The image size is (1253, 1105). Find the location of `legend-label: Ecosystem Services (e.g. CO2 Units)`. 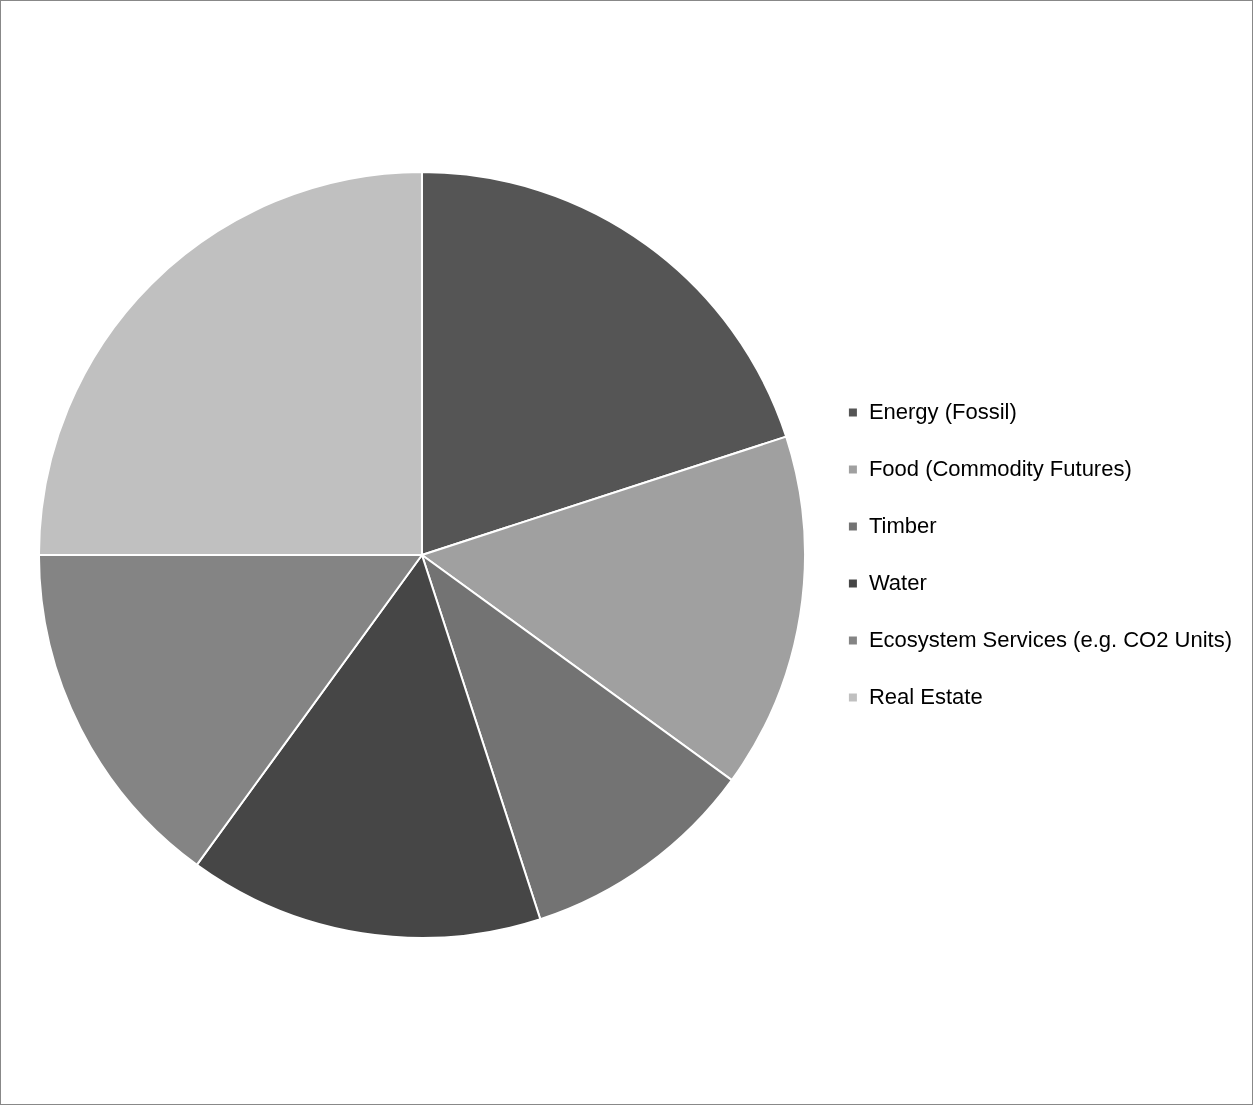

legend-label: Ecosystem Services (e.g. CO2 Units) is located at coordinates (1050, 639).